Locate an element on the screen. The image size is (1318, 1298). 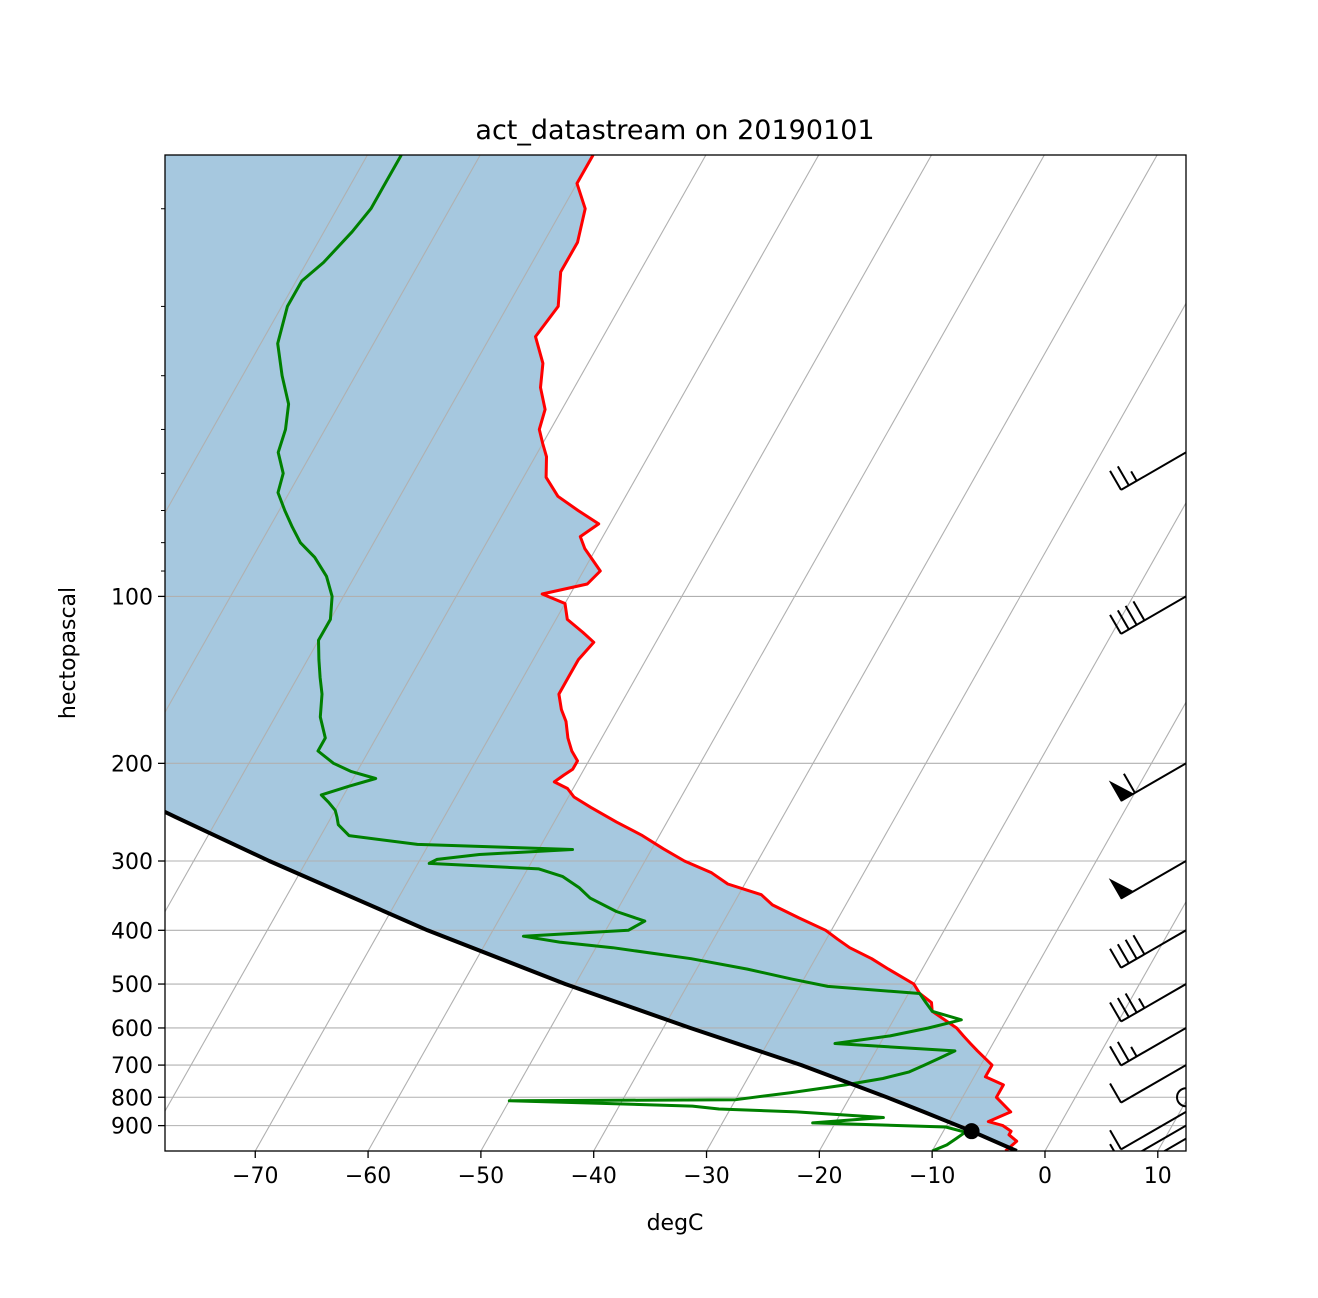
lcl-marker is located at coordinates (971, 1131).